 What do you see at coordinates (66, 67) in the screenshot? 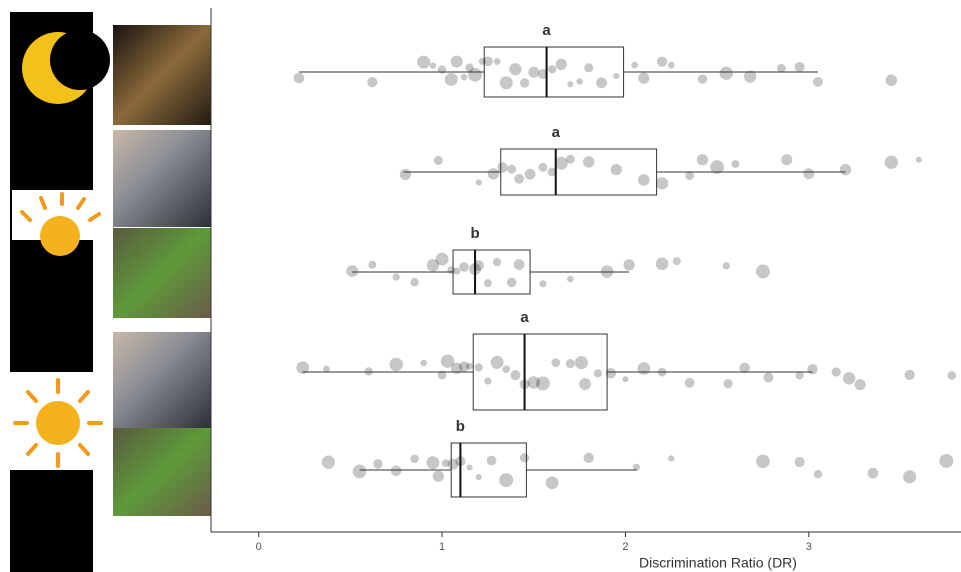
I see `moon-icon` at bounding box center [66, 67].